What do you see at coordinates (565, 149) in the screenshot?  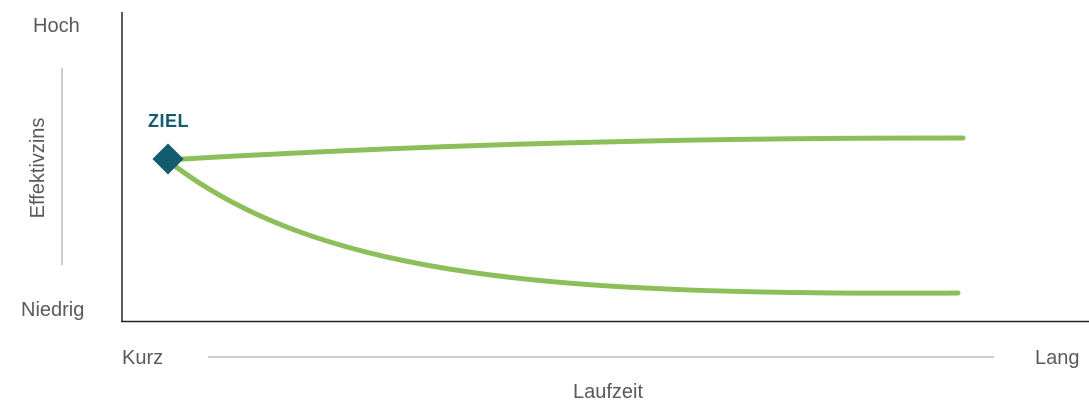 I see `upper-curve` at bounding box center [565, 149].